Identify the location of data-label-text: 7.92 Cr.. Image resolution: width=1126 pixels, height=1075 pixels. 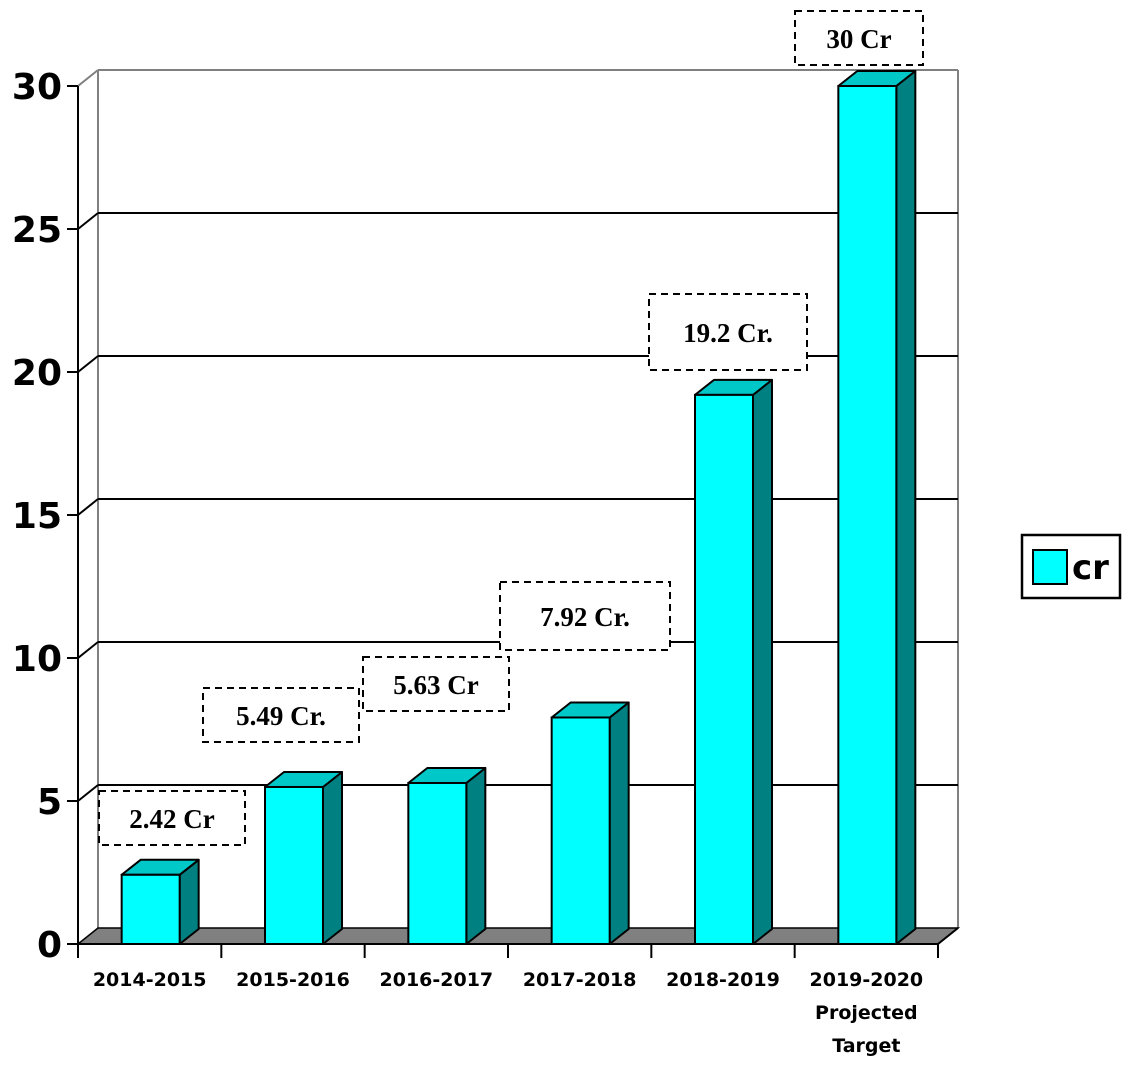
(585, 617).